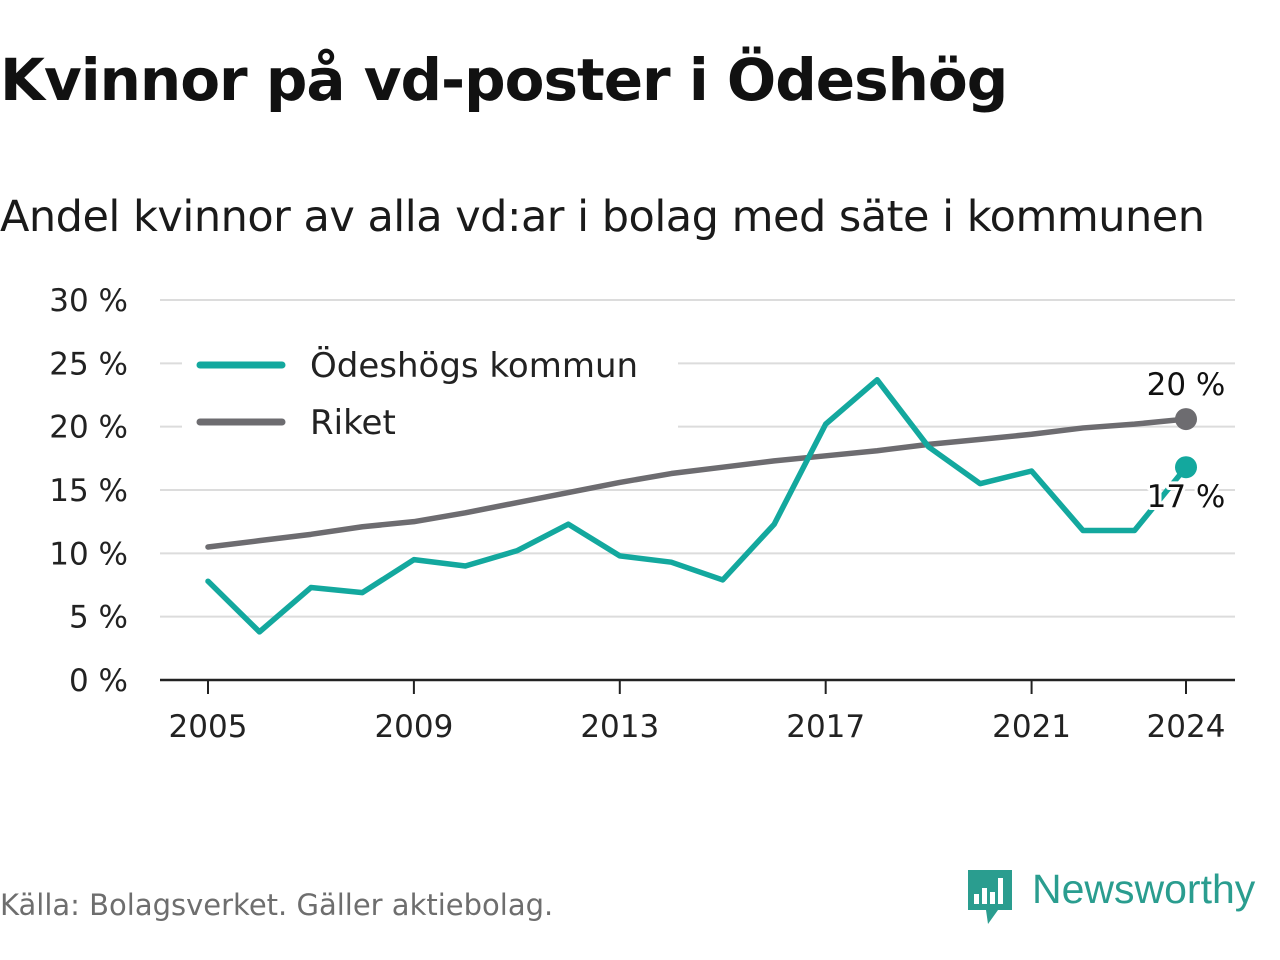 The width and height of the screenshot is (1280, 960). What do you see at coordinates (98, 618) in the screenshot?
I see `y-tick-label: 5 %` at bounding box center [98, 618].